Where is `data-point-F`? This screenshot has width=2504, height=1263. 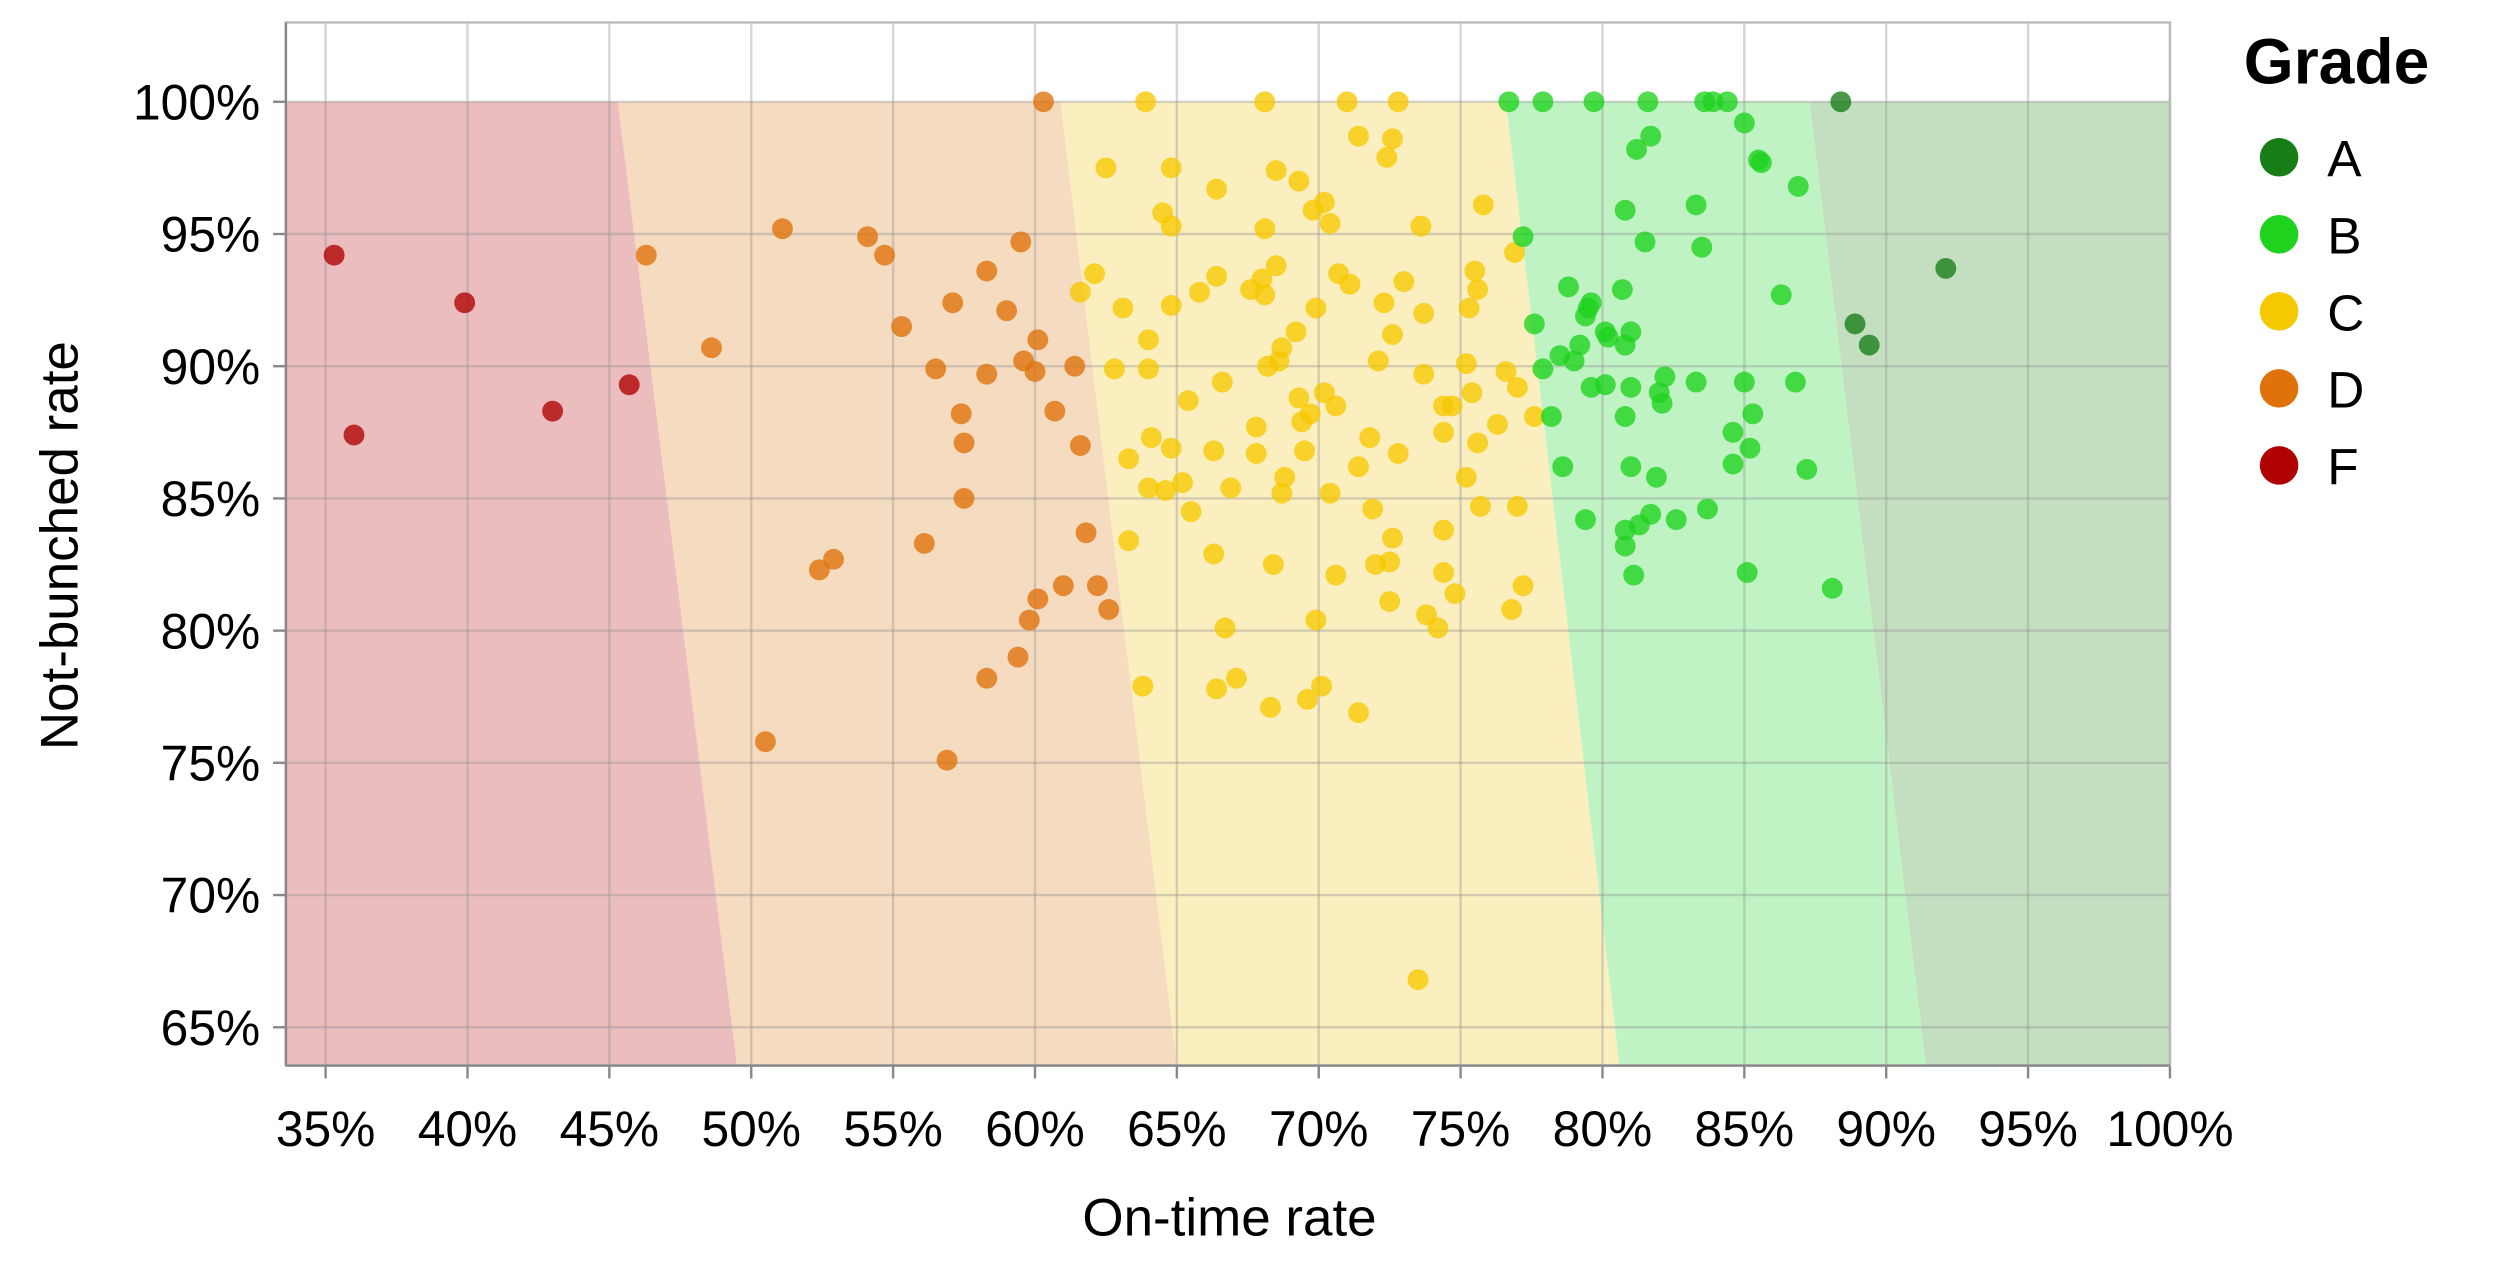
data-point-F is located at coordinates (465, 303).